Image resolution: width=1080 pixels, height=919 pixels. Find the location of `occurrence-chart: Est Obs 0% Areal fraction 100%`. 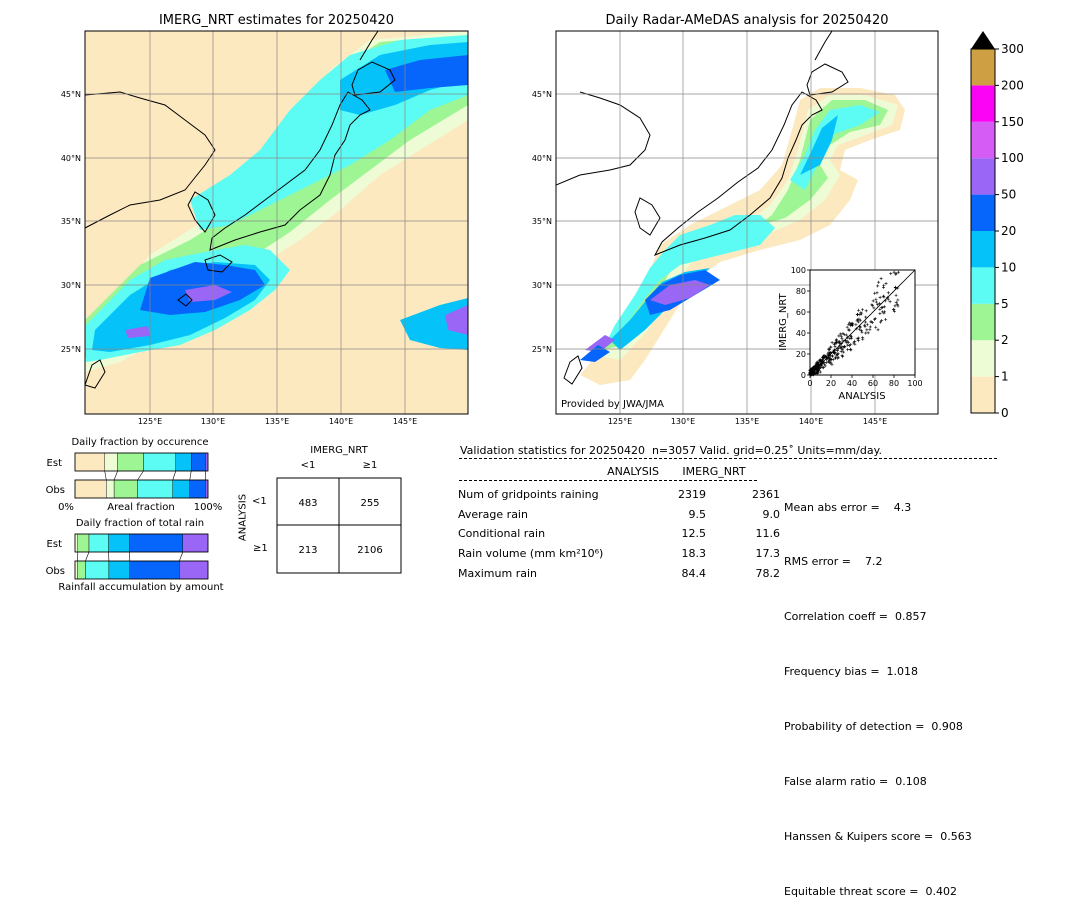

occurrence-chart: Est Obs 0% Areal fraction 100% is located at coordinates (140, 482).